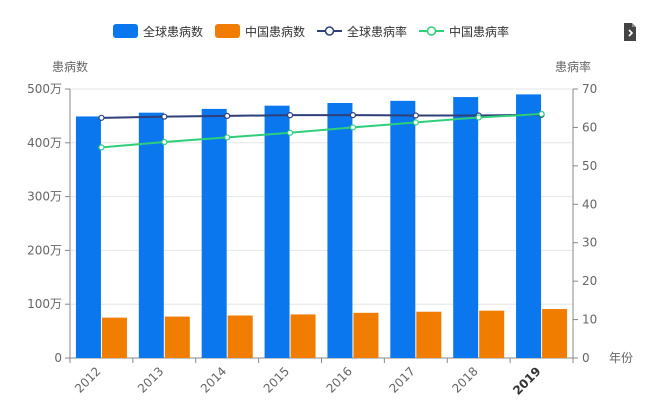  I want to click on legend-item-global-rate: 全球患病率, so click(362, 31).